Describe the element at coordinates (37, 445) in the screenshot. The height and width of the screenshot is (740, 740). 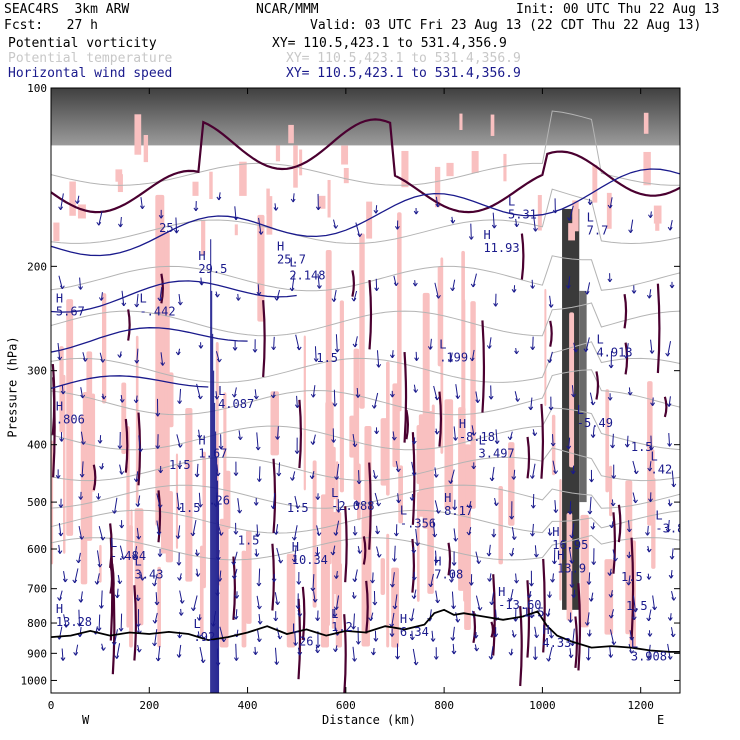
I see `y-tick-label: 400` at that location.